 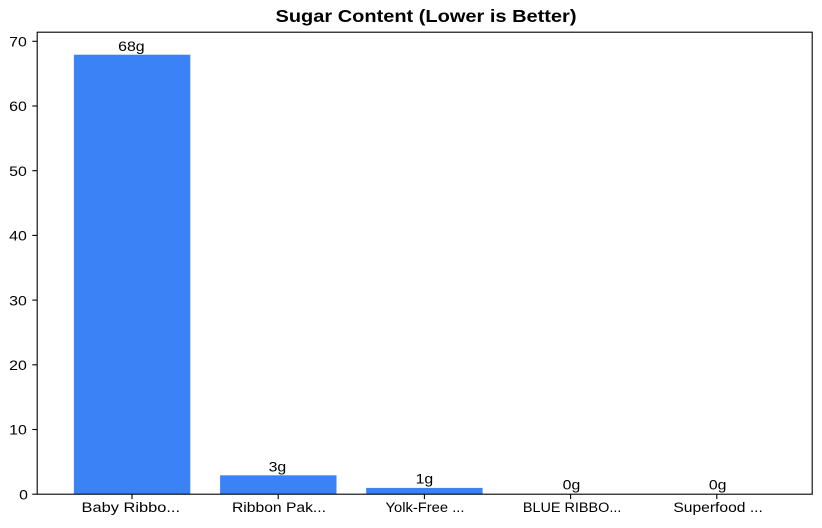 I want to click on svg-text: 10, so click(x=18, y=430).